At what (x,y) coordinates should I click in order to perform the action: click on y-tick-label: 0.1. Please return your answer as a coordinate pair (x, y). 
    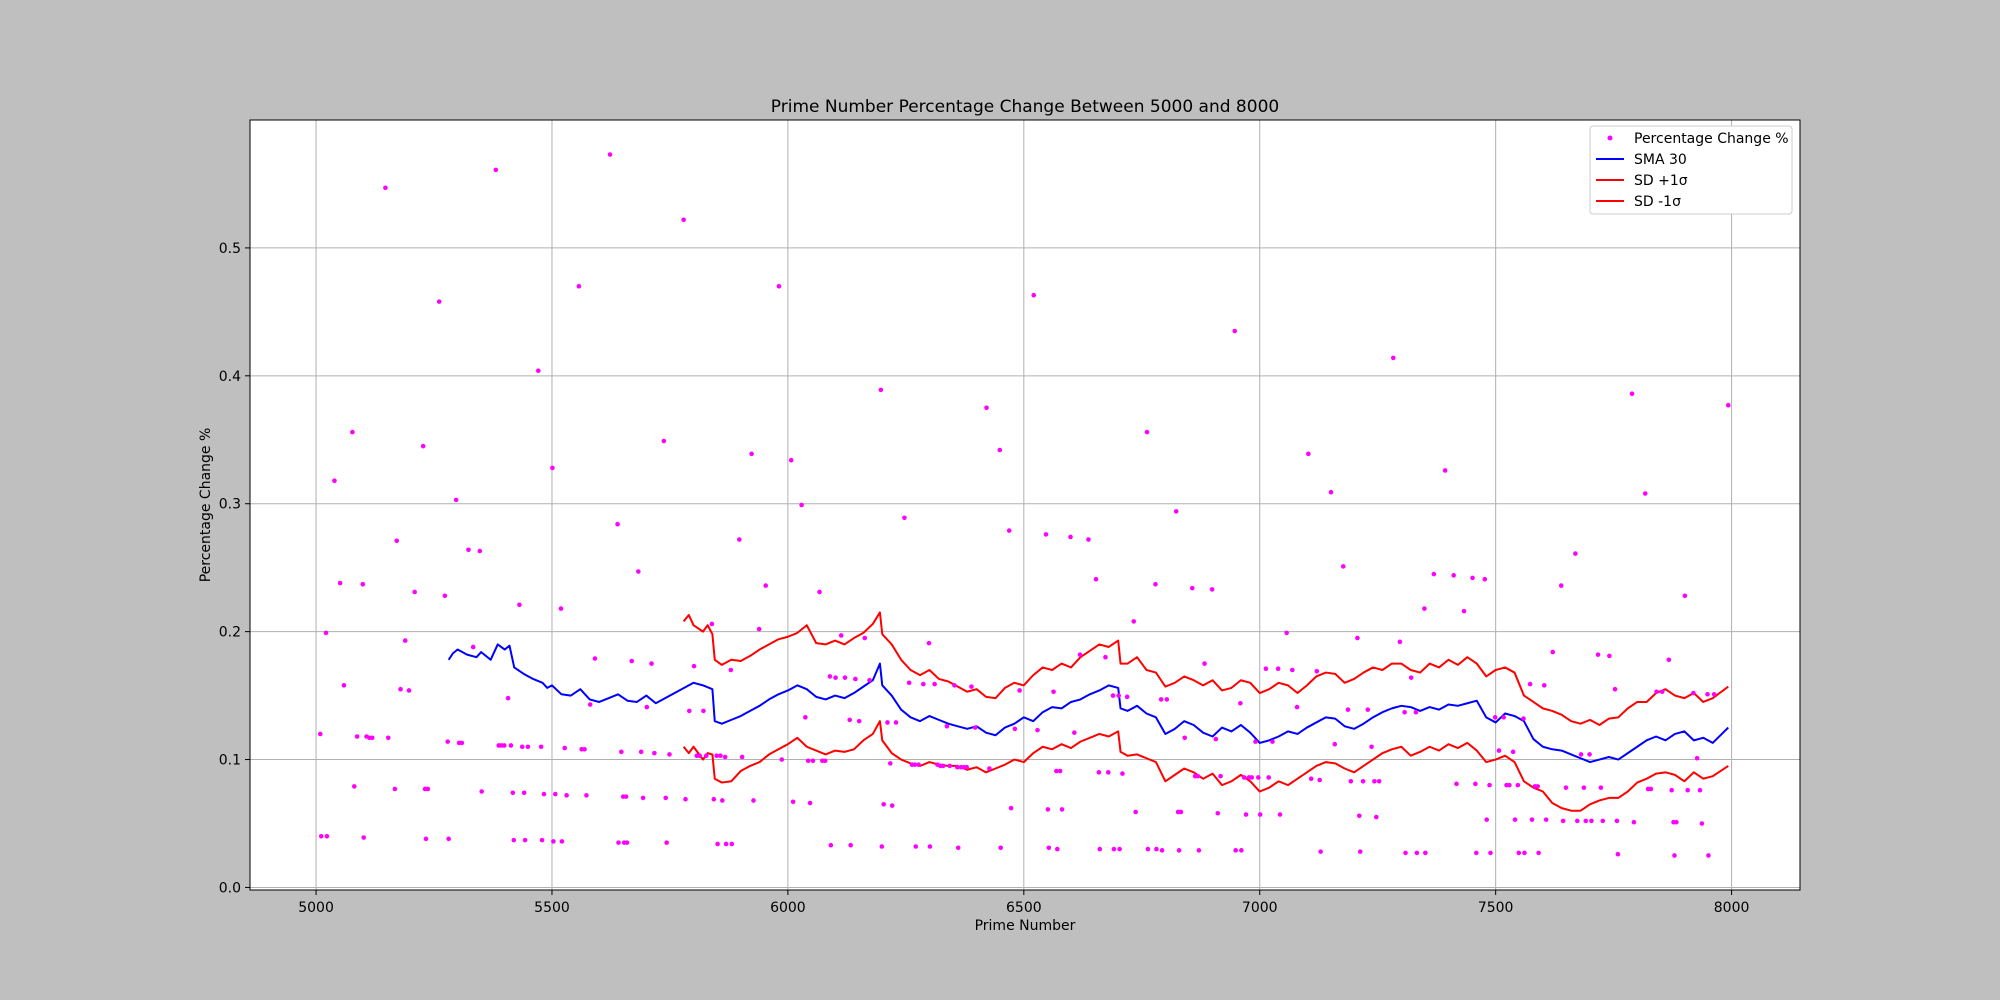
    Looking at the image, I should click on (230, 761).